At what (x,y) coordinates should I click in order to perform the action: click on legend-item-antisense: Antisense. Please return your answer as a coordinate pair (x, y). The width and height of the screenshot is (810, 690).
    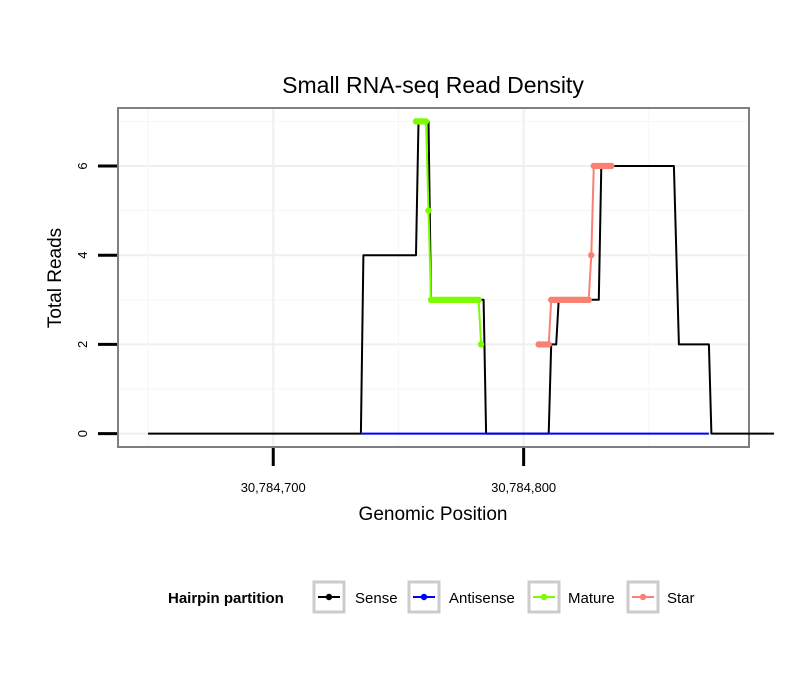
    Looking at the image, I should click on (461, 597).